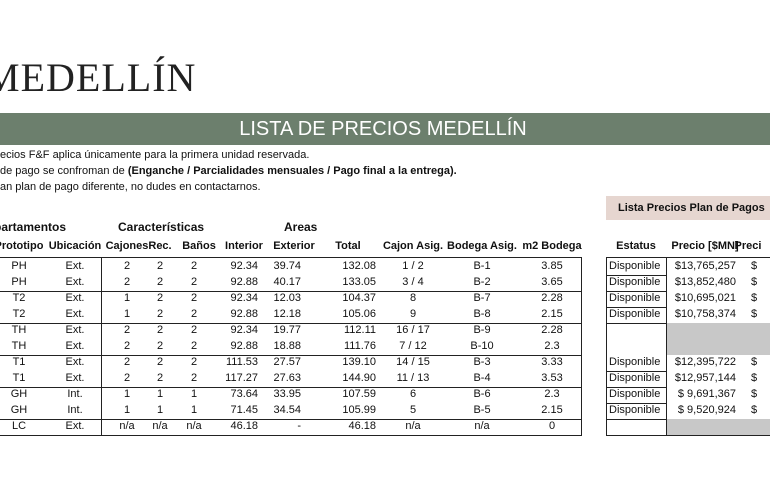 The height and width of the screenshot is (483, 770). What do you see at coordinates (244, 246) in the screenshot?
I see `column-header: Interior` at bounding box center [244, 246].